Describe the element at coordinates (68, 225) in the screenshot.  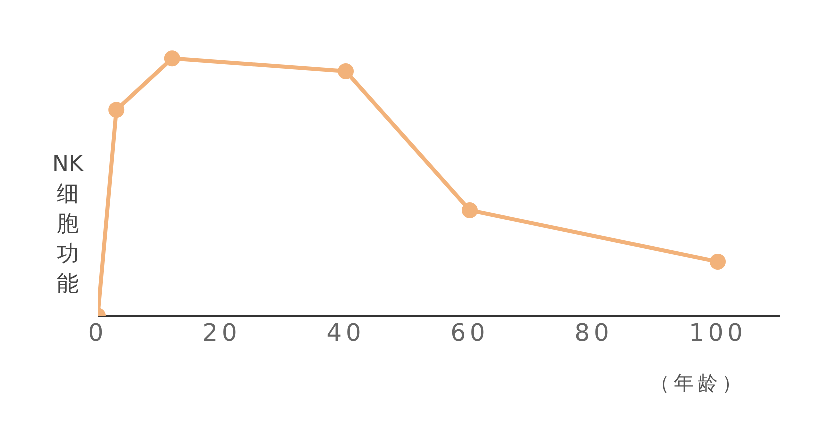
I see `y-axis-title: NK细胞功能` at that location.